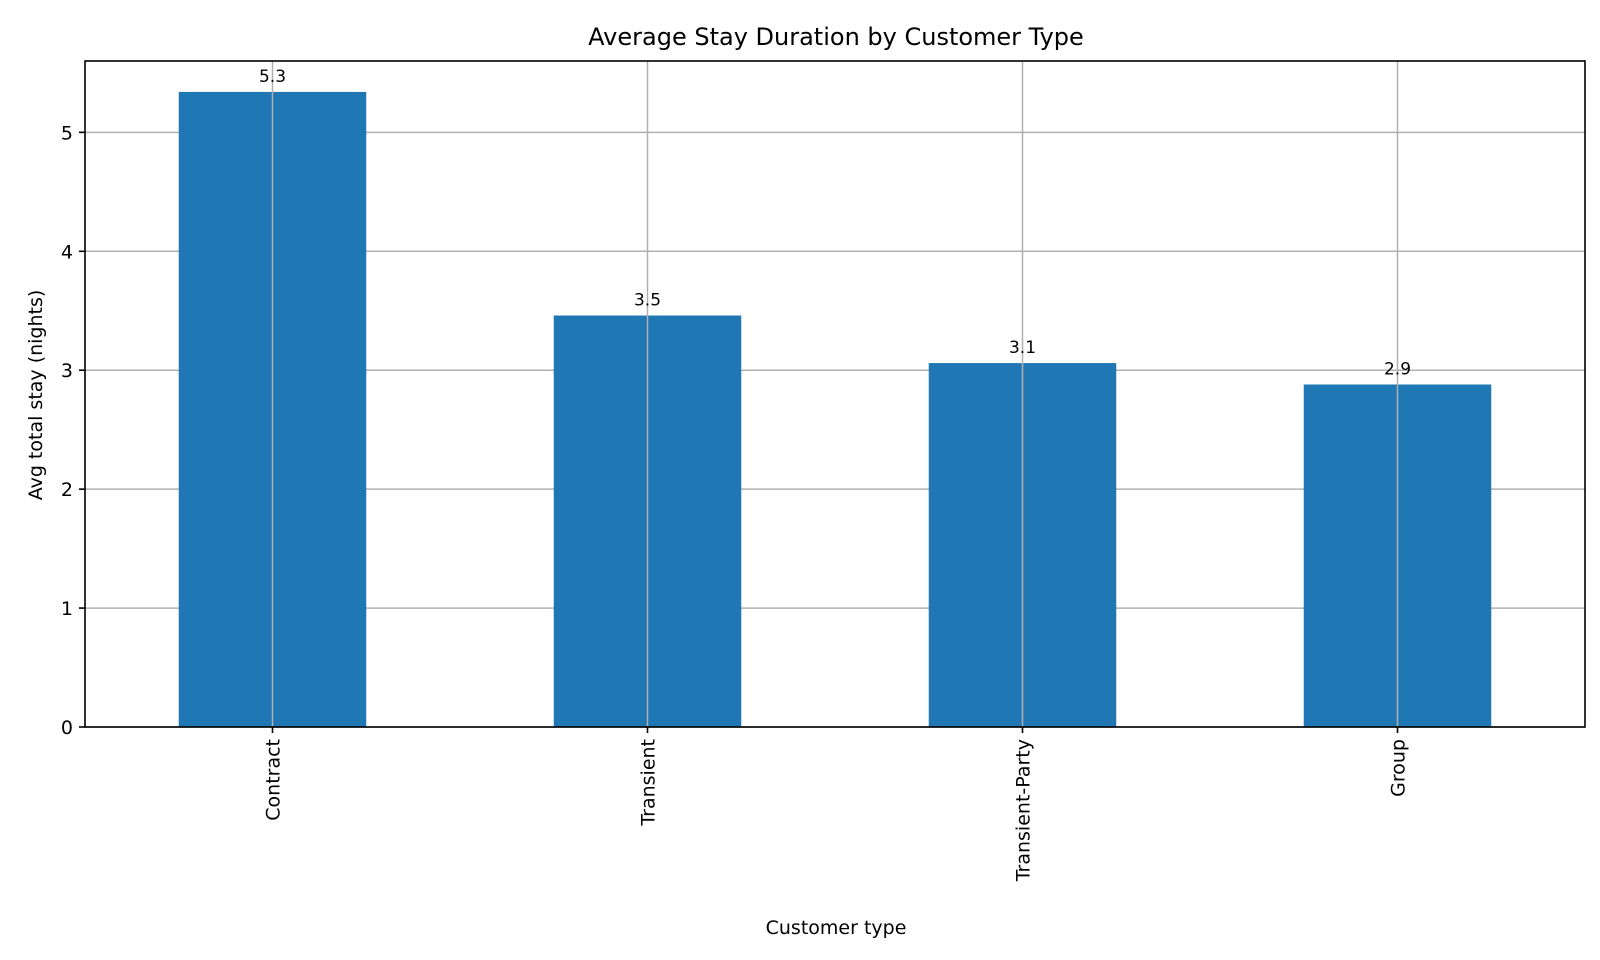 The height and width of the screenshot is (960, 1600). What do you see at coordinates (67, 252) in the screenshot?
I see `y-tick-label: 4` at bounding box center [67, 252].